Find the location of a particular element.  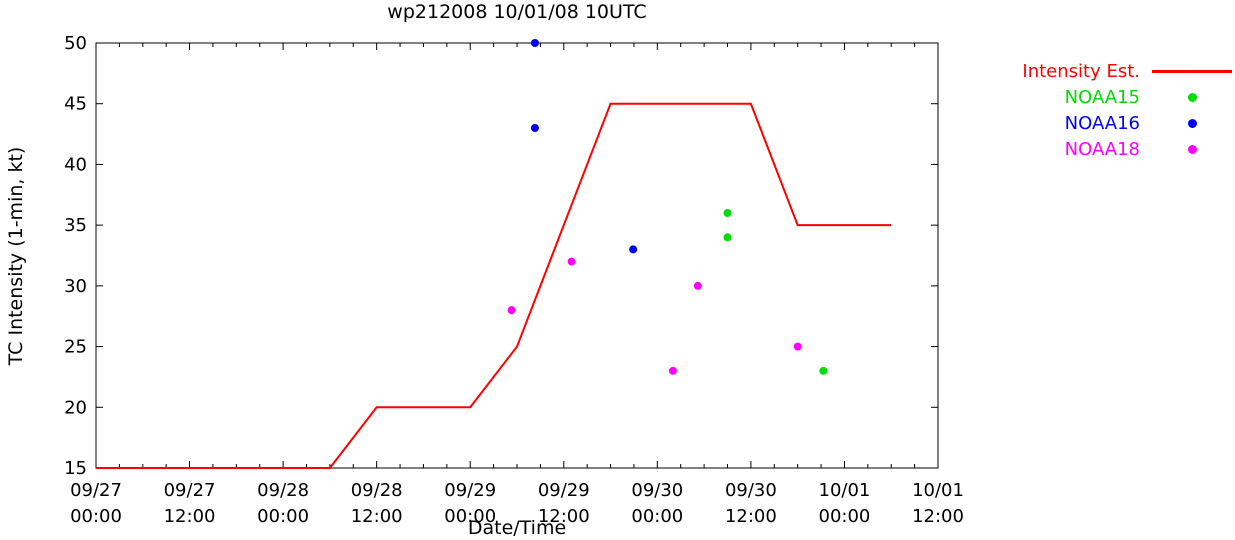

line-sample-icon is located at coordinates (1192, 71).